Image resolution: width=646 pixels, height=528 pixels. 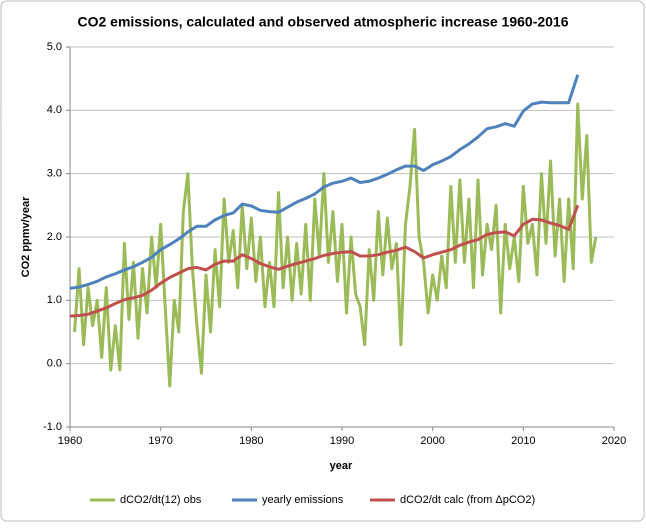 What do you see at coordinates (523, 441) in the screenshot?
I see `x-tick-label: 2010` at bounding box center [523, 441].